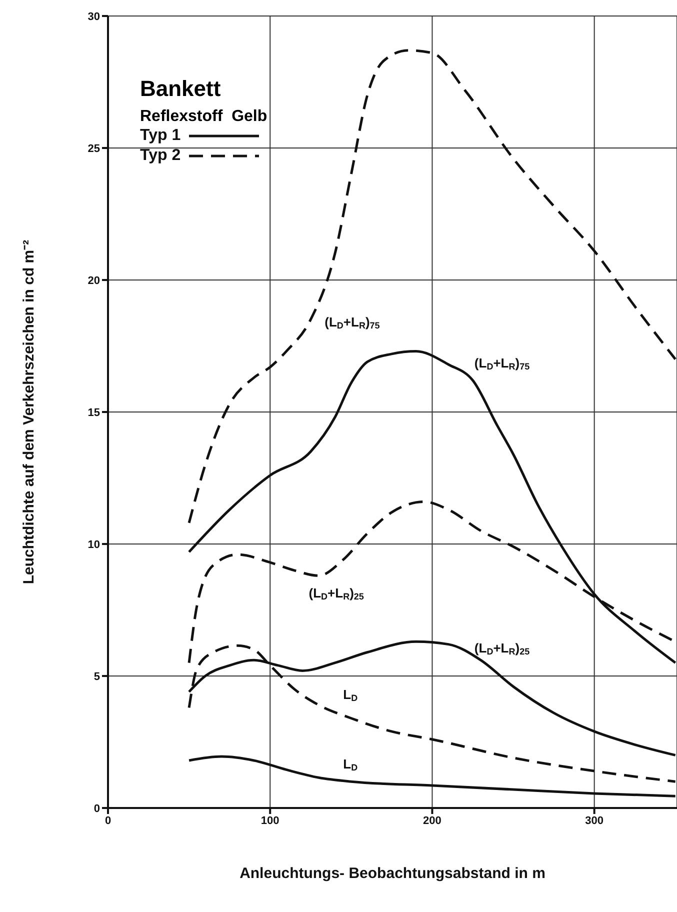 The height and width of the screenshot is (912, 677). Describe the element at coordinates (97, 808) in the screenshot. I see `y-tick-label: 0` at that location.